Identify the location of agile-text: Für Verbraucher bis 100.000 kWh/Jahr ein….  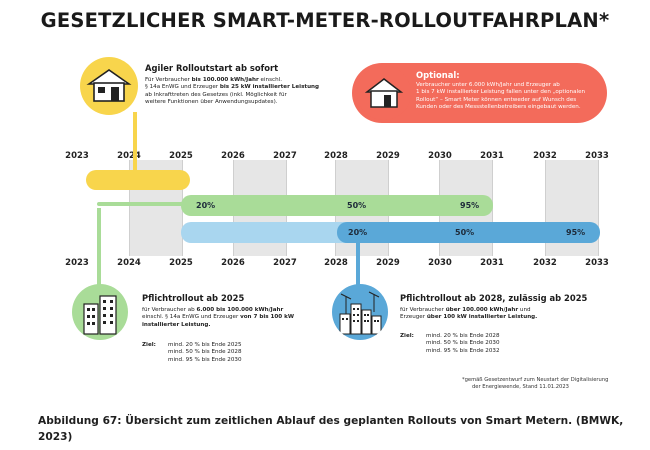
(232, 91).